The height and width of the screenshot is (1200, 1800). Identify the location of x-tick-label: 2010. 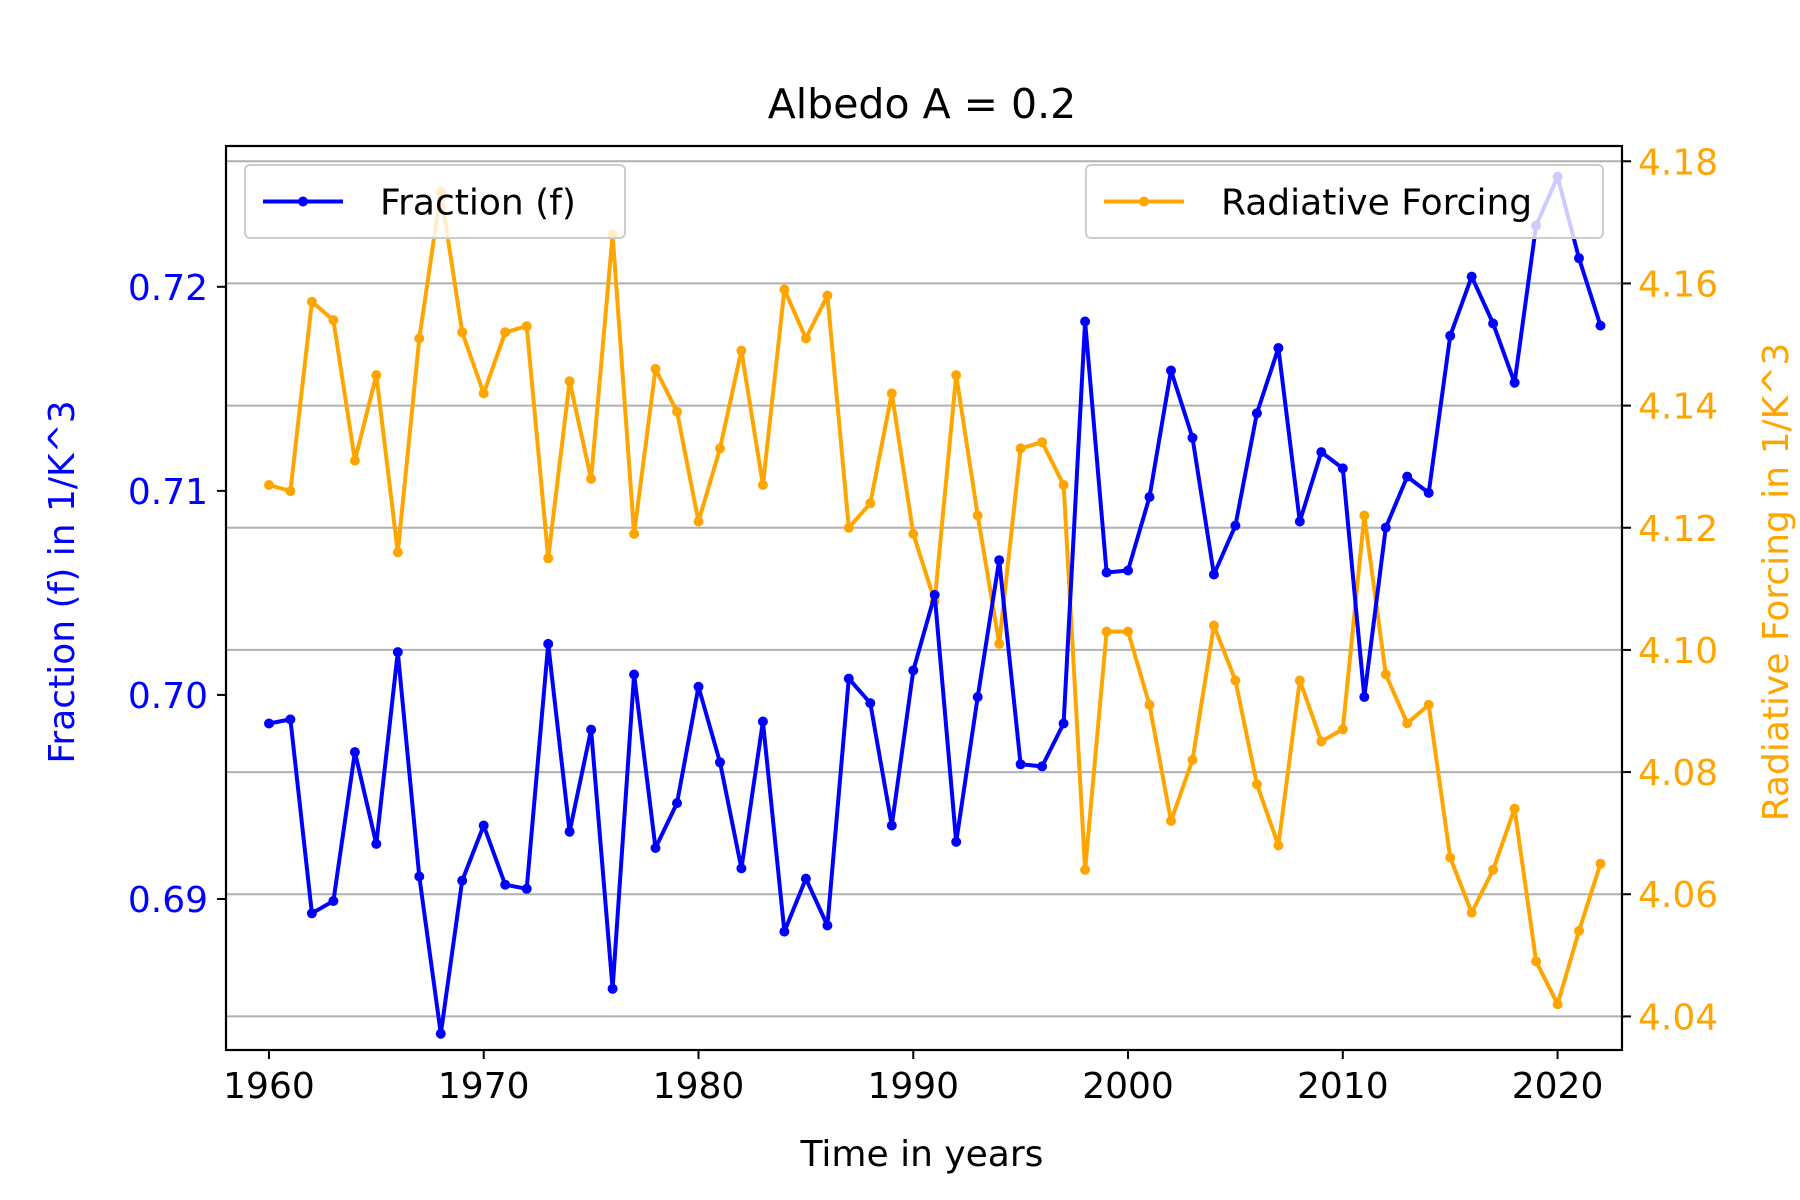
(1343, 1086).